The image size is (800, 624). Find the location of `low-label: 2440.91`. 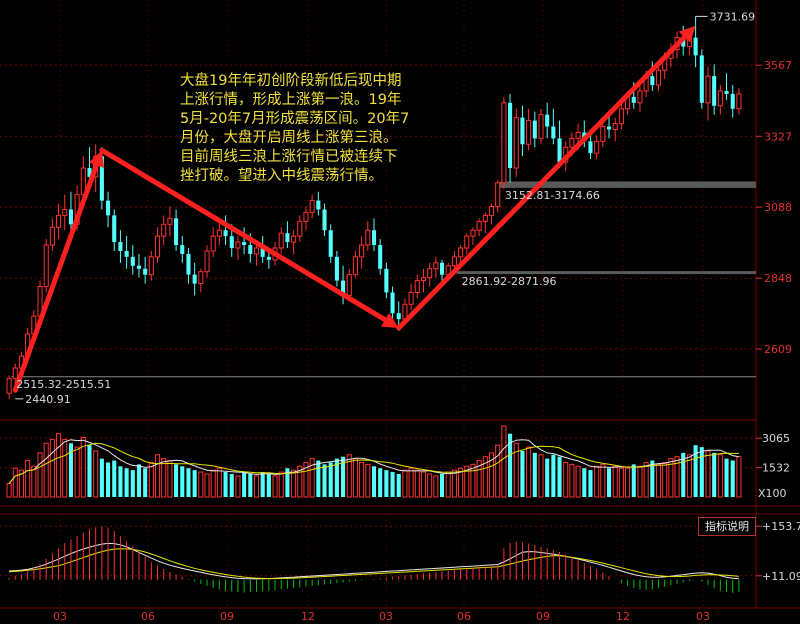

low-label: 2440.91 is located at coordinates (48, 399).